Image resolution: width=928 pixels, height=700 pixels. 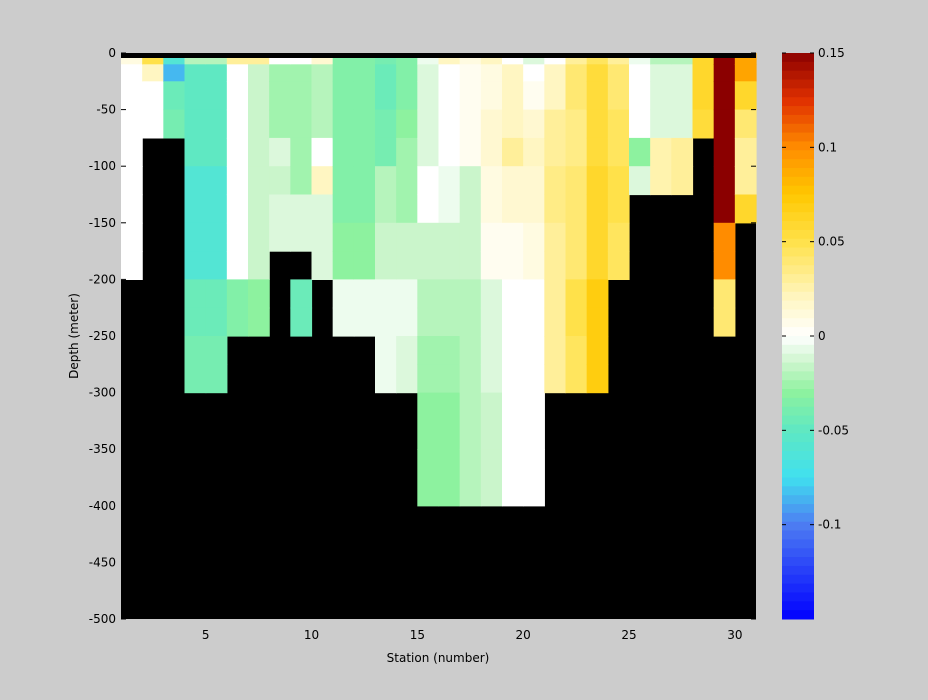 What do you see at coordinates (102, 166) in the screenshot?
I see `y-tick-label: -100` at bounding box center [102, 166].